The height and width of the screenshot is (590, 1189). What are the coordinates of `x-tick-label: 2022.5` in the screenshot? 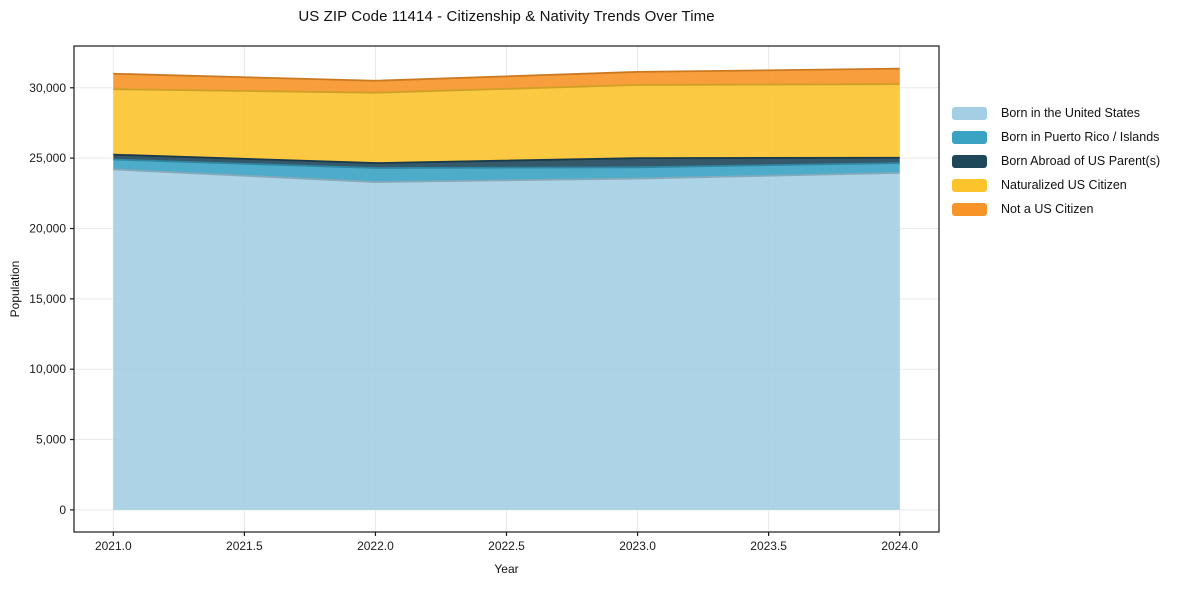 It's located at (506, 546).